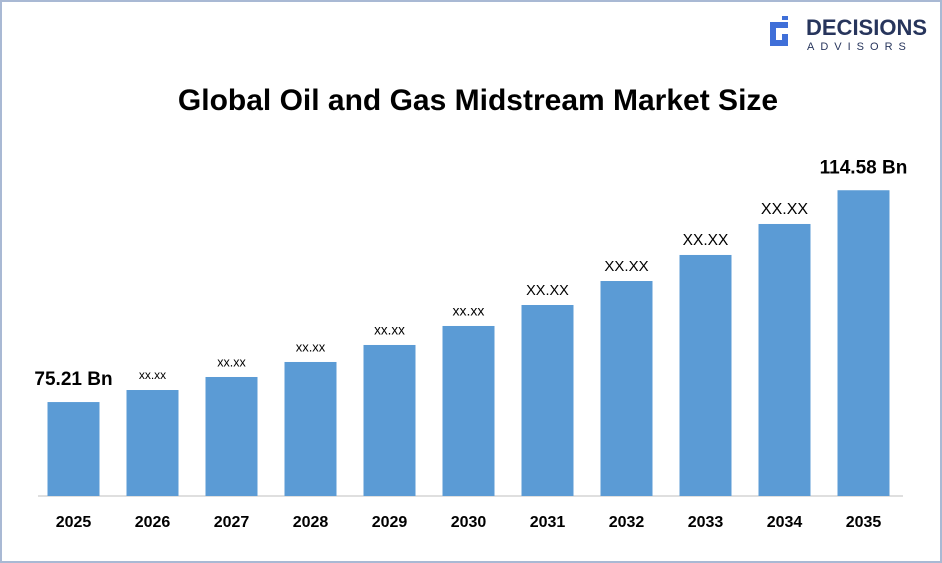  I want to click on value-label: 114.58 Bn, so click(864, 167).